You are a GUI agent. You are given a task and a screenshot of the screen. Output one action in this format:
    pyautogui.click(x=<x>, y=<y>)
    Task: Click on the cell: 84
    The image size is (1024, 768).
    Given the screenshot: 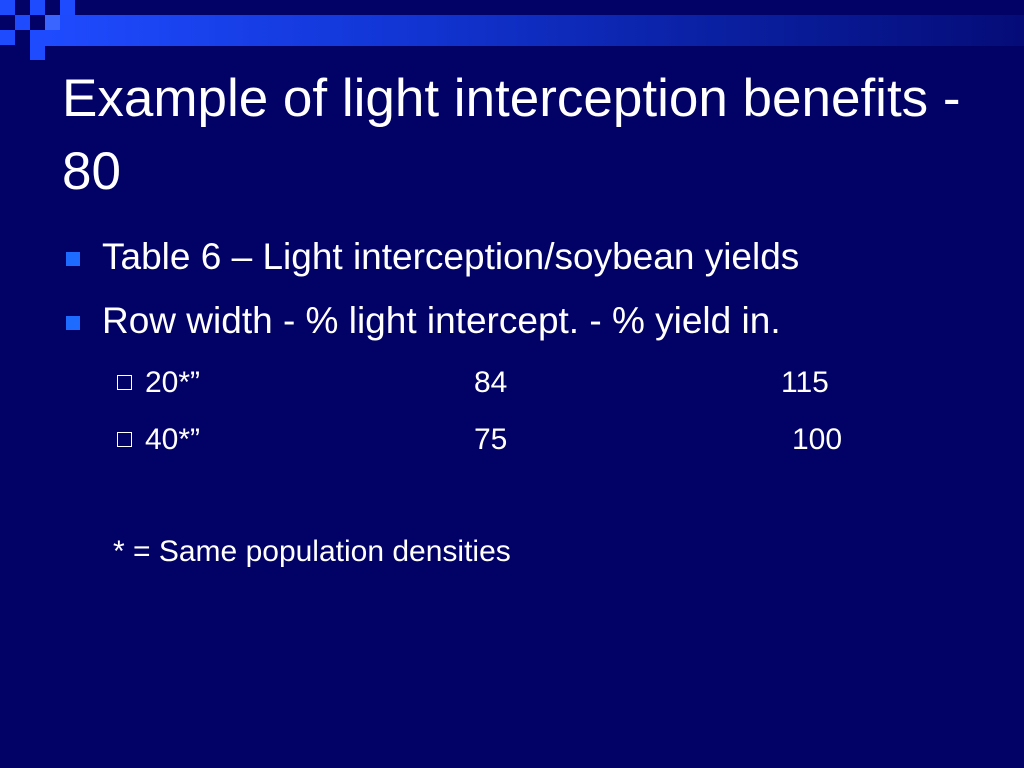 What is the action you would take?
    pyautogui.click(x=491, y=382)
    